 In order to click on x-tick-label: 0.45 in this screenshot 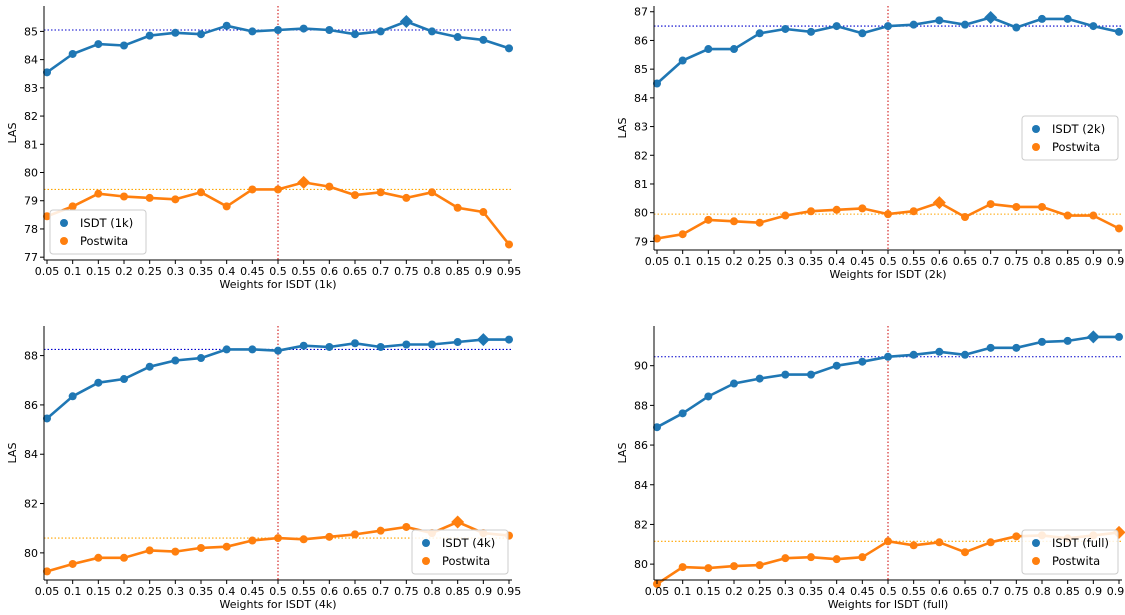, I will do `click(252, 271)`.